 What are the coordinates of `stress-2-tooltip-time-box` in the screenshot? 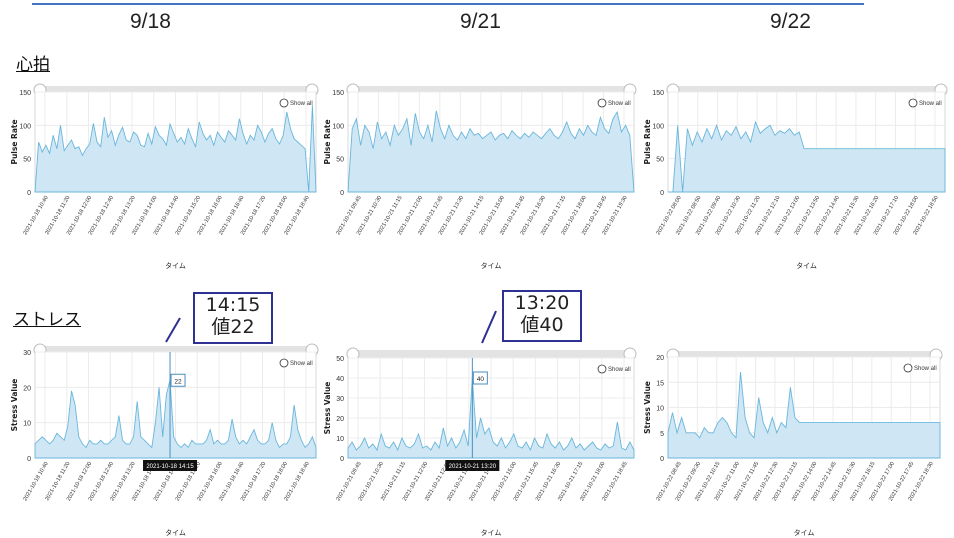 It's located at (472, 465).